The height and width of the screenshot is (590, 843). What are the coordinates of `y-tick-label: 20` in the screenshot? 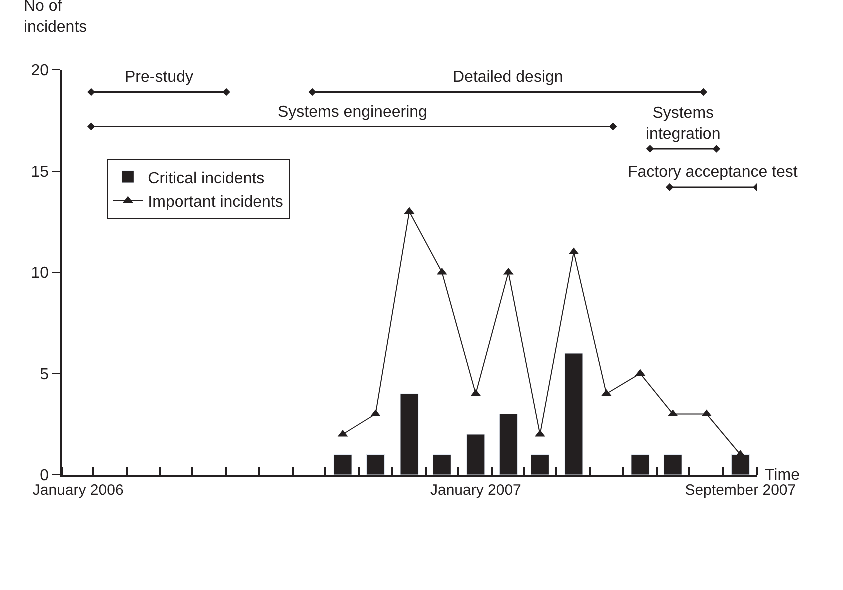 It's located at (40, 71).